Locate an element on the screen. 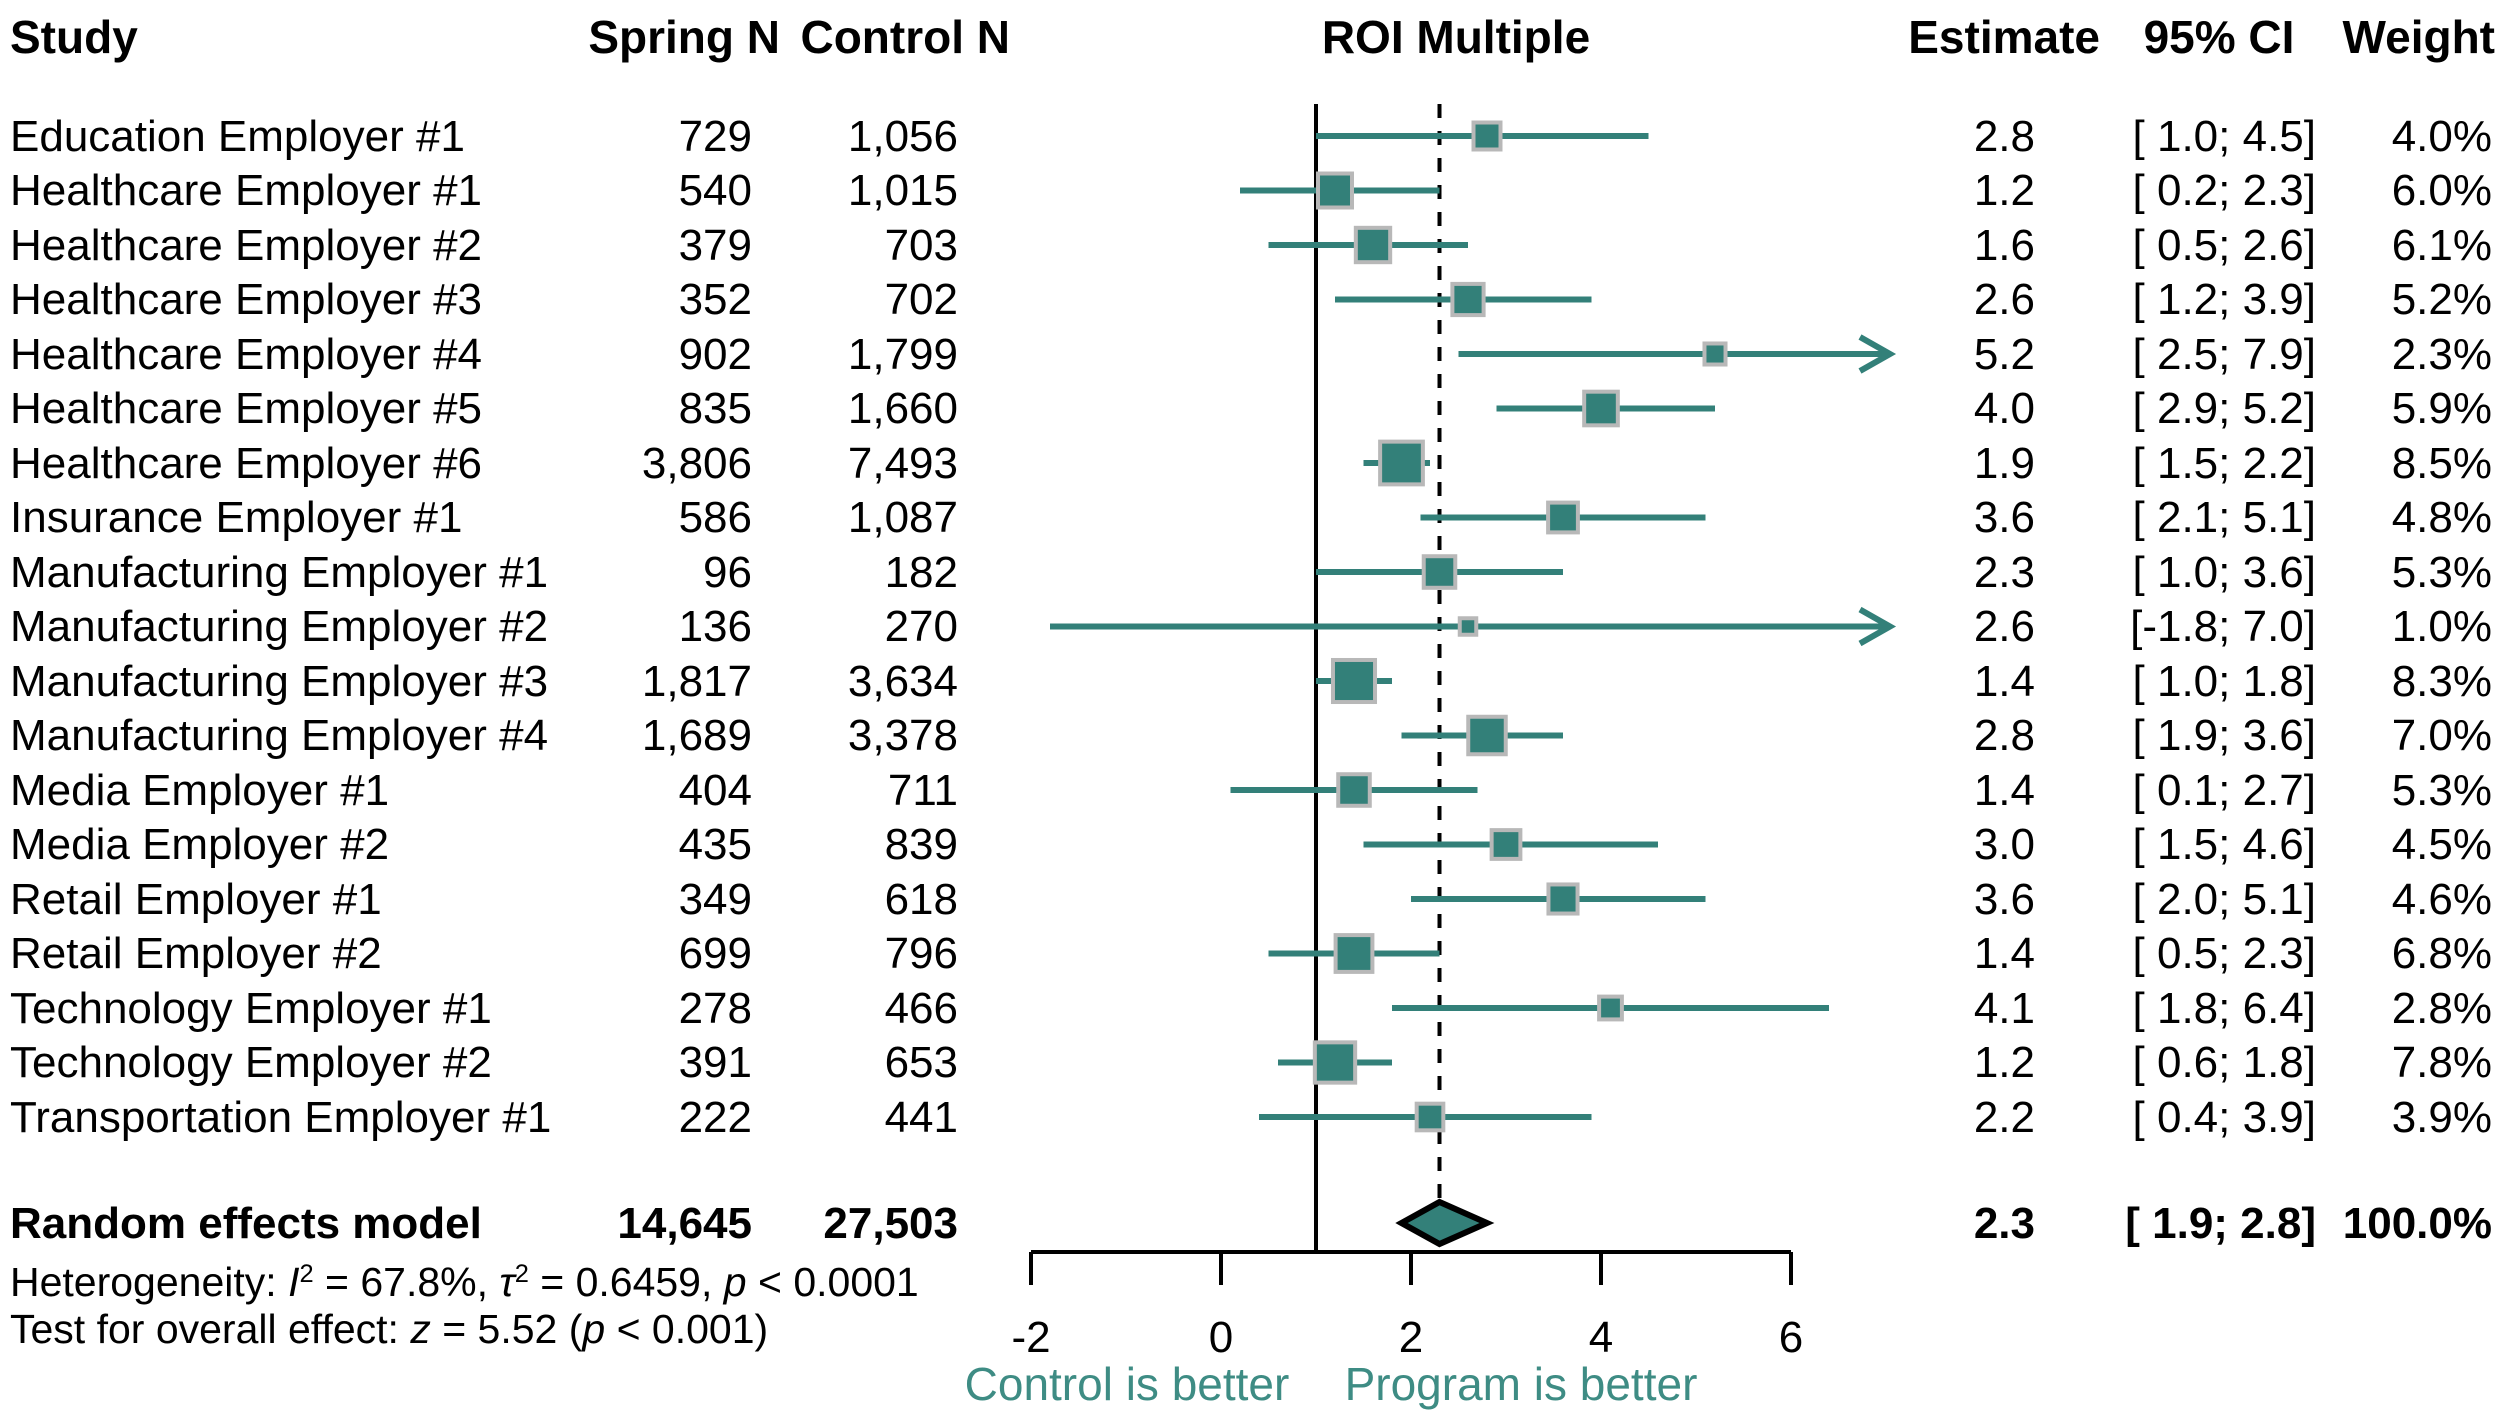  study-name-cell: Manufacturing Employer #3 is located at coordinates (279, 681).